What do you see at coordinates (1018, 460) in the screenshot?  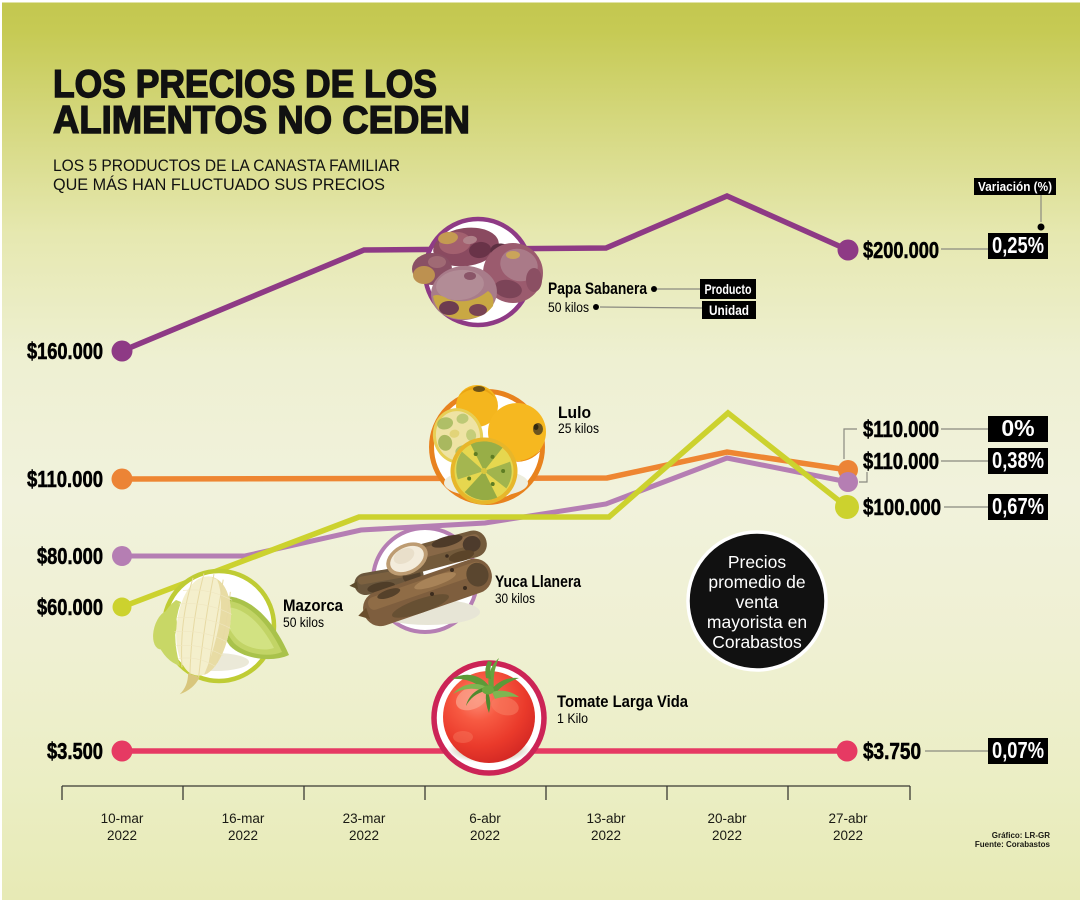 I see `svg-text: 0,38%` at bounding box center [1018, 460].